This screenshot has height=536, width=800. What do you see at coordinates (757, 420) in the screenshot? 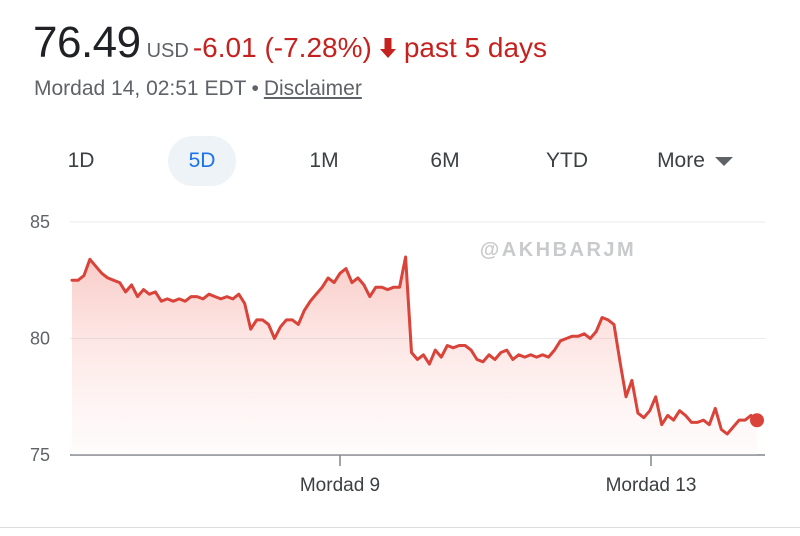
I see `last-price-point` at bounding box center [757, 420].